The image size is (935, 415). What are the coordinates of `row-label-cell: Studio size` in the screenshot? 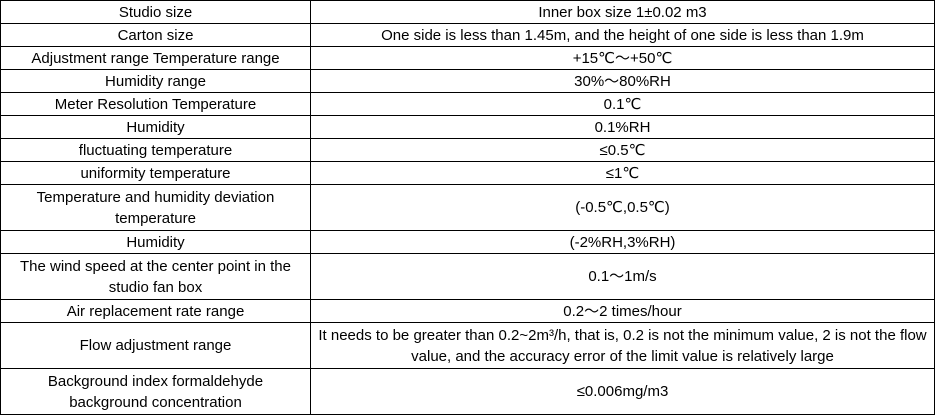 It's located at (155, 12).